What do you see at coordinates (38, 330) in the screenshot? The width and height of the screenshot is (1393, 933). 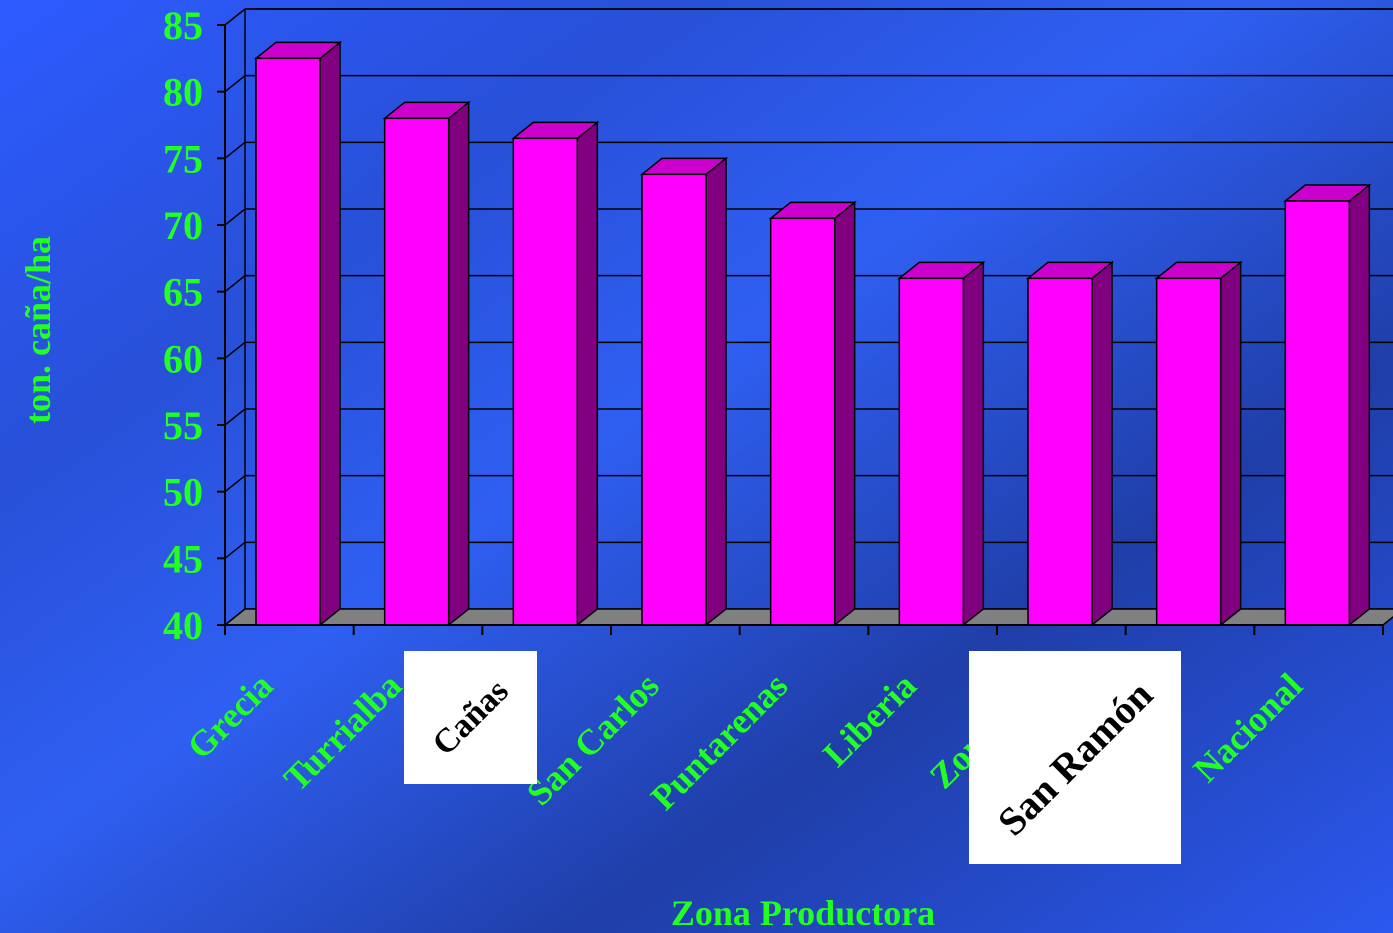 I see `y-axis-title: ton. caña/ha` at bounding box center [38, 330].